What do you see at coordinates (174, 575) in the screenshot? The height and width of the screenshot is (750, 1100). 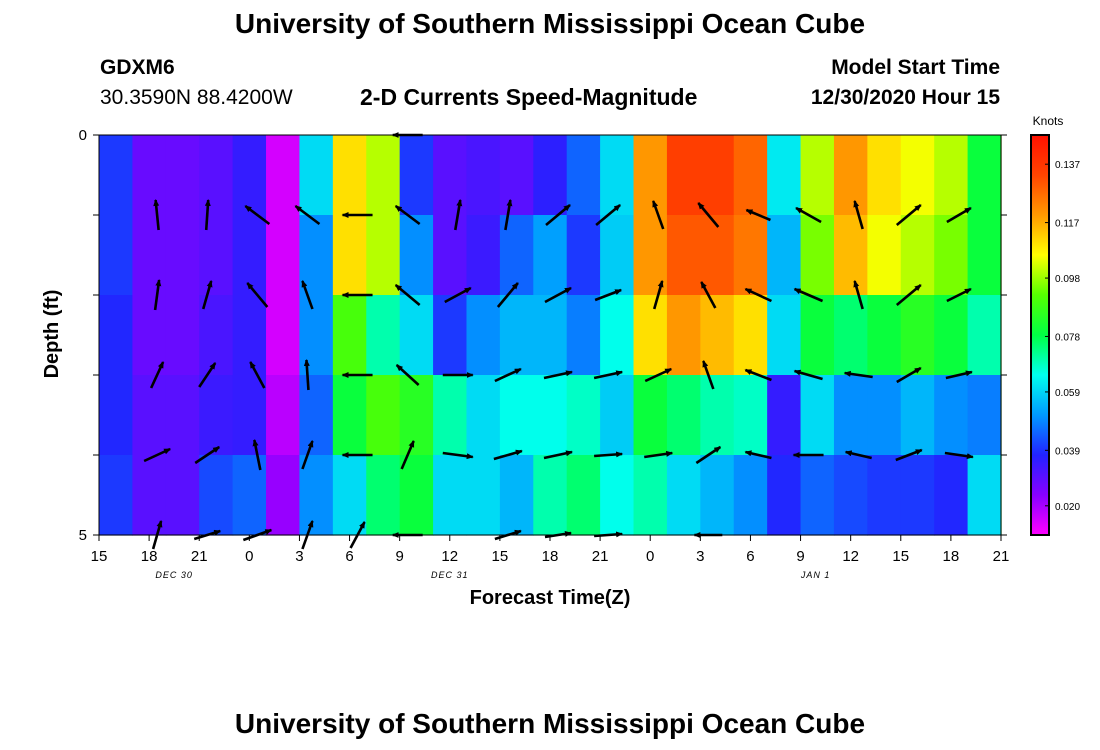 I see `x-date-label: DEC 30` at bounding box center [174, 575].